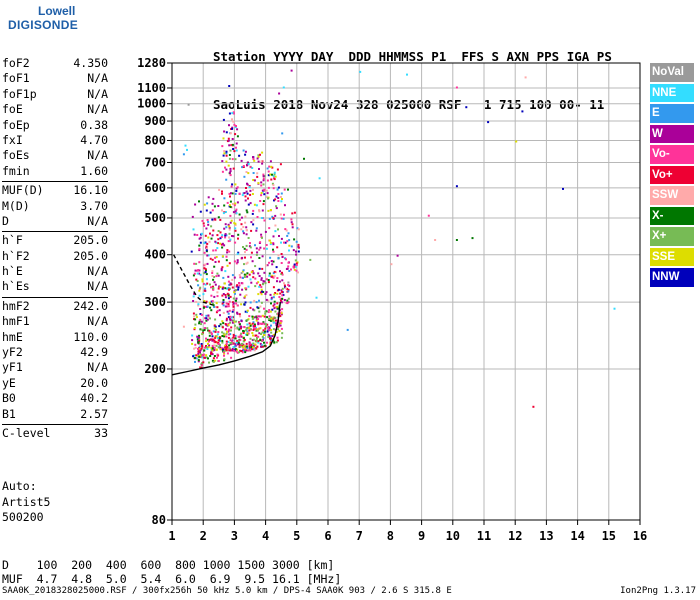  Describe the element at coordinates (672, 176) in the screenshot. I see `polarization-legend: NoVal NNE E W Vo- Vo+ SSW X- X+ SSE NNW` at that location.